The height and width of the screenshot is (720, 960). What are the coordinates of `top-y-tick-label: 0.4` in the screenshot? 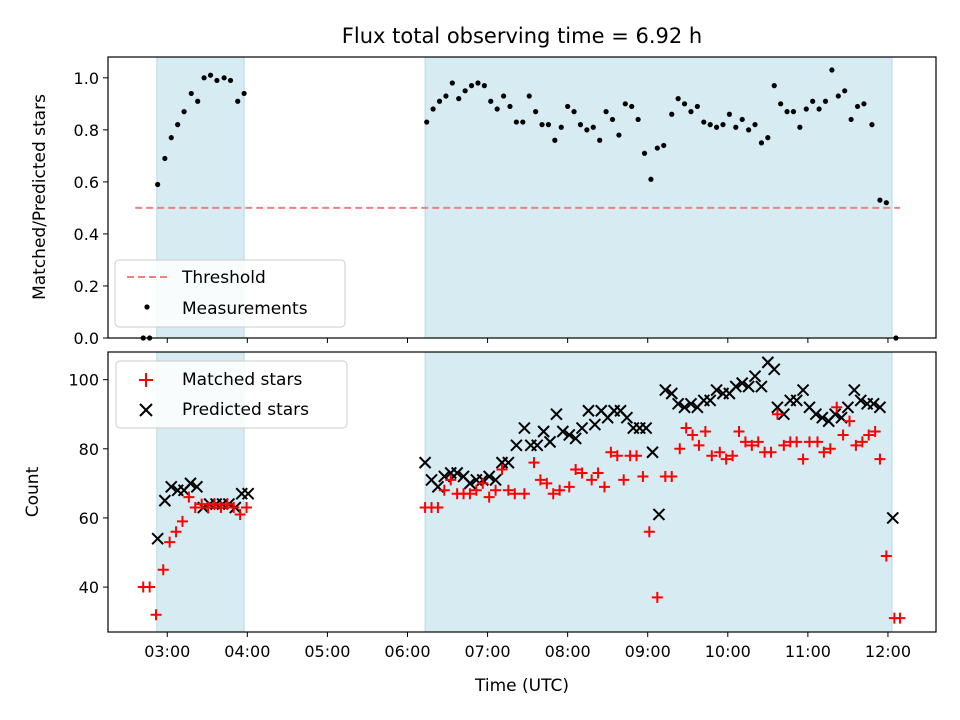 It's located at (86, 234).